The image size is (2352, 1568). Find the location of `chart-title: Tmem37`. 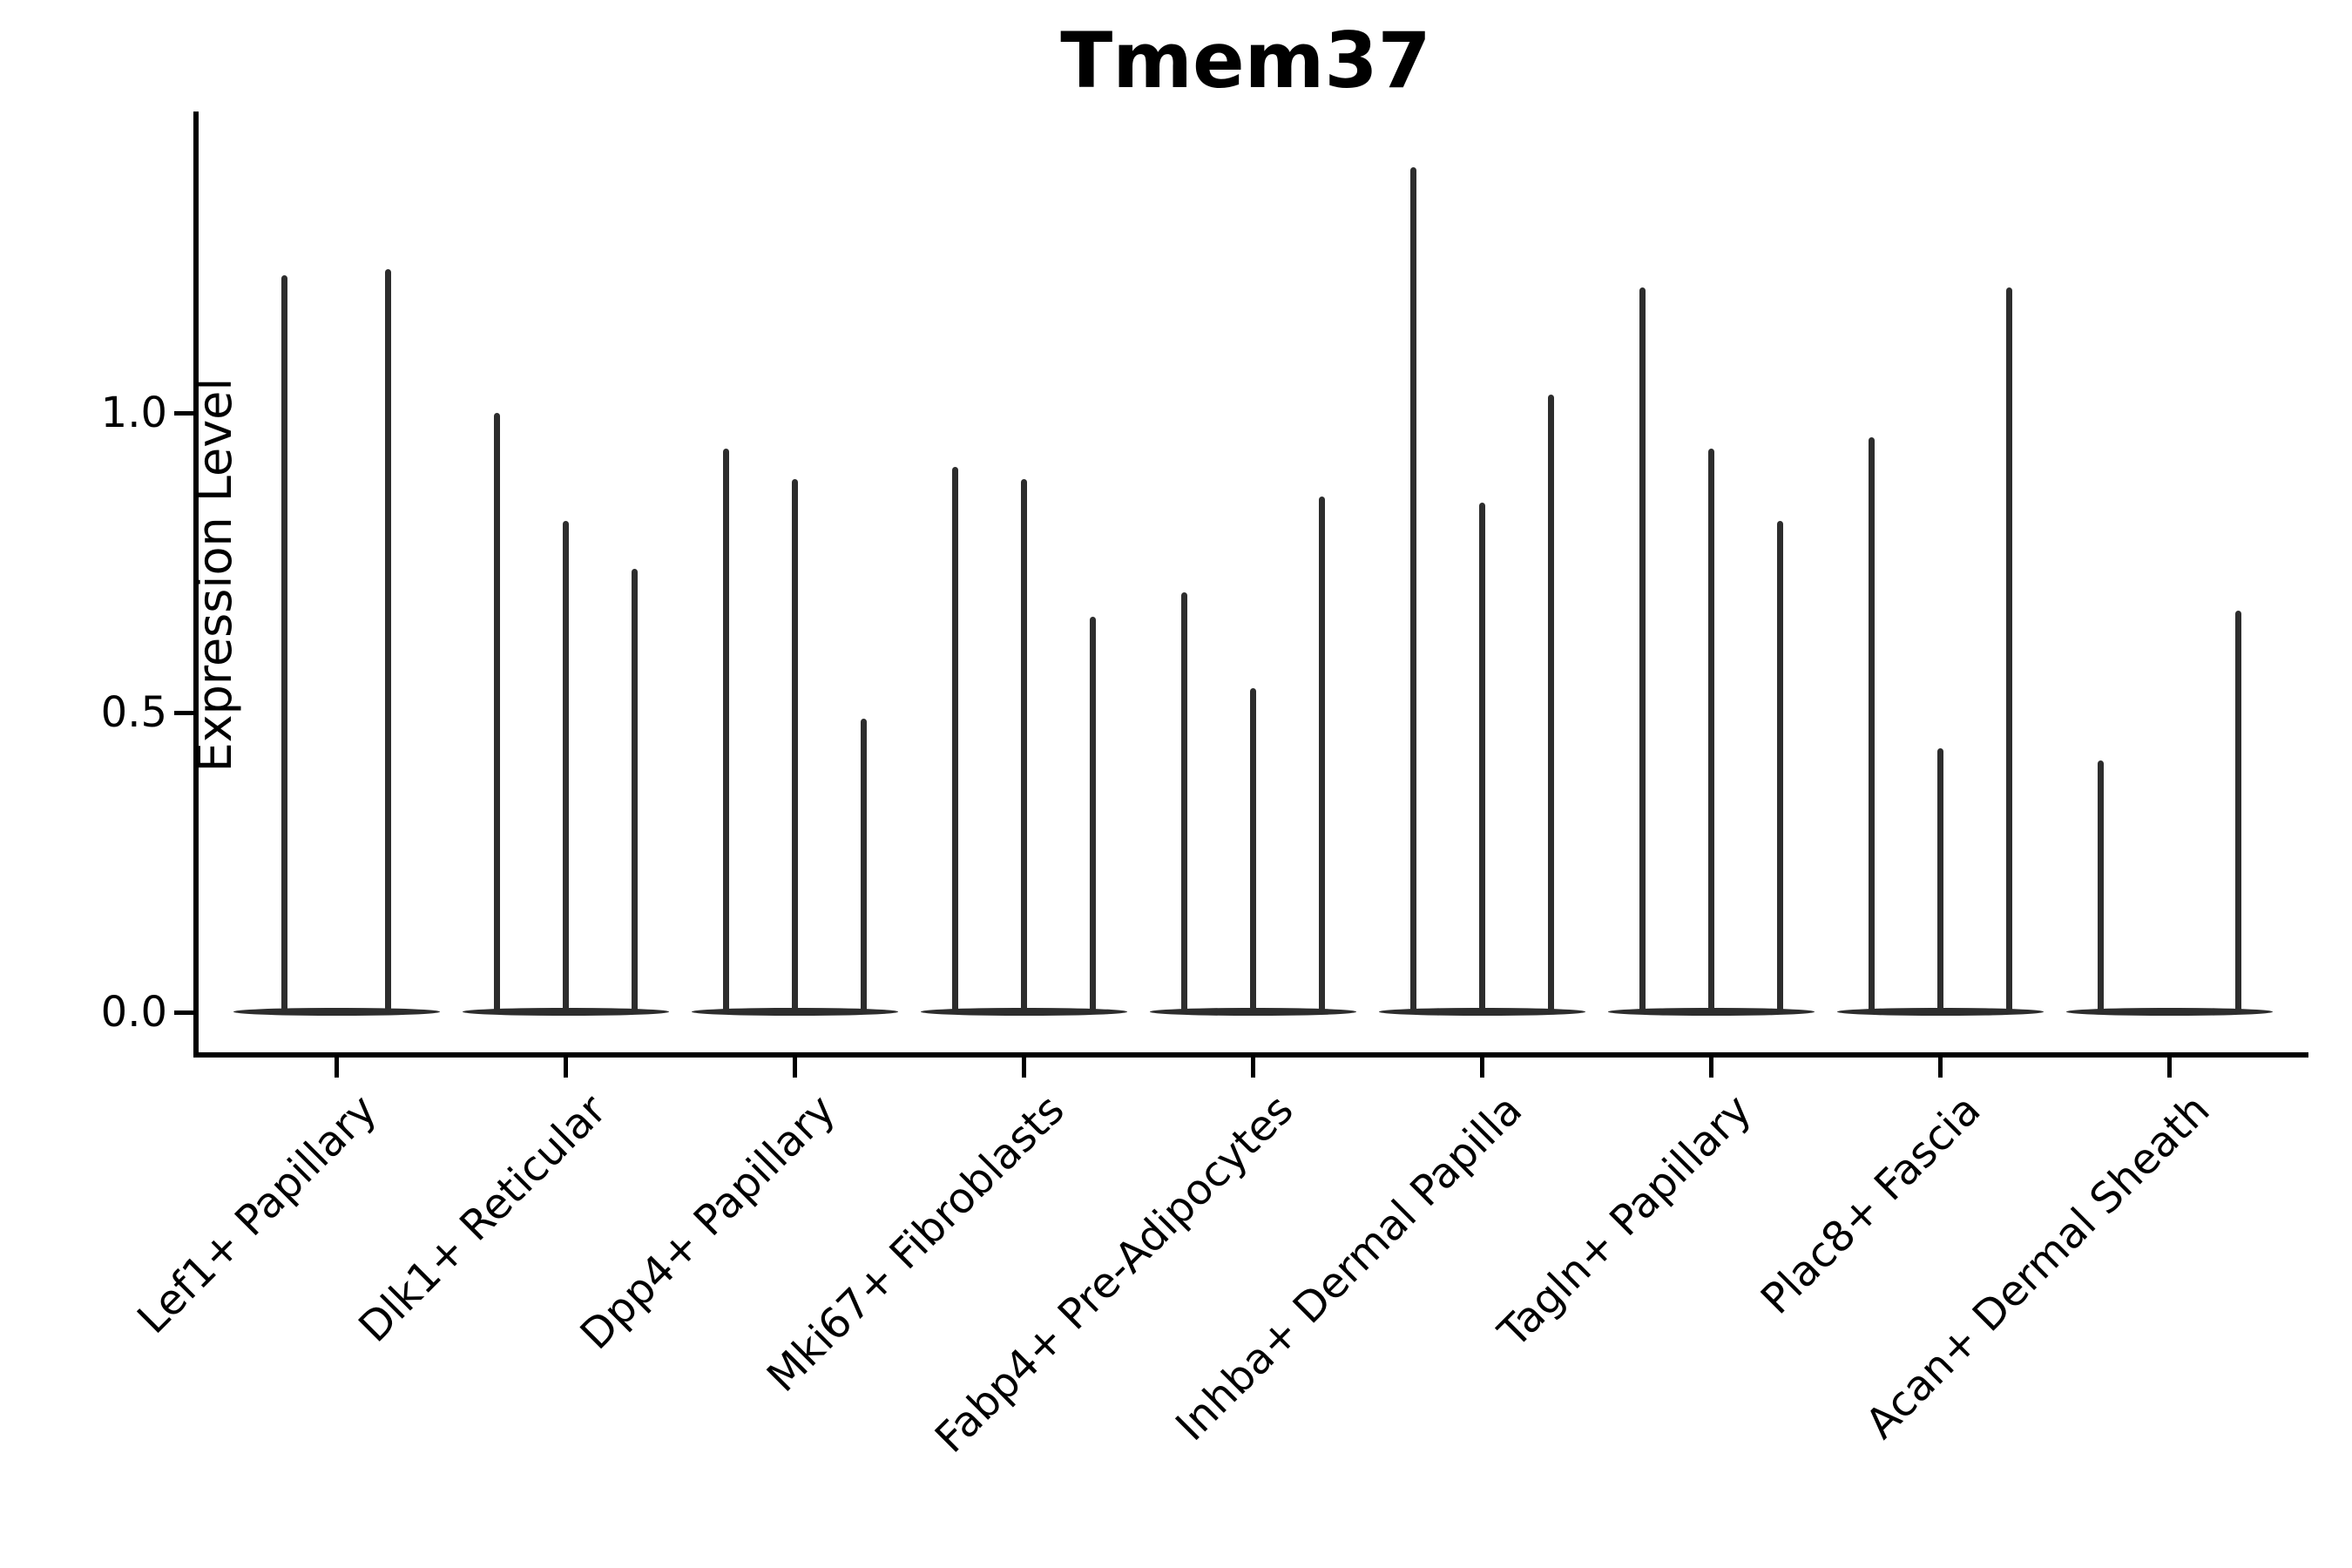

chart-title: Tmem37 is located at coordinates (1245, 61).